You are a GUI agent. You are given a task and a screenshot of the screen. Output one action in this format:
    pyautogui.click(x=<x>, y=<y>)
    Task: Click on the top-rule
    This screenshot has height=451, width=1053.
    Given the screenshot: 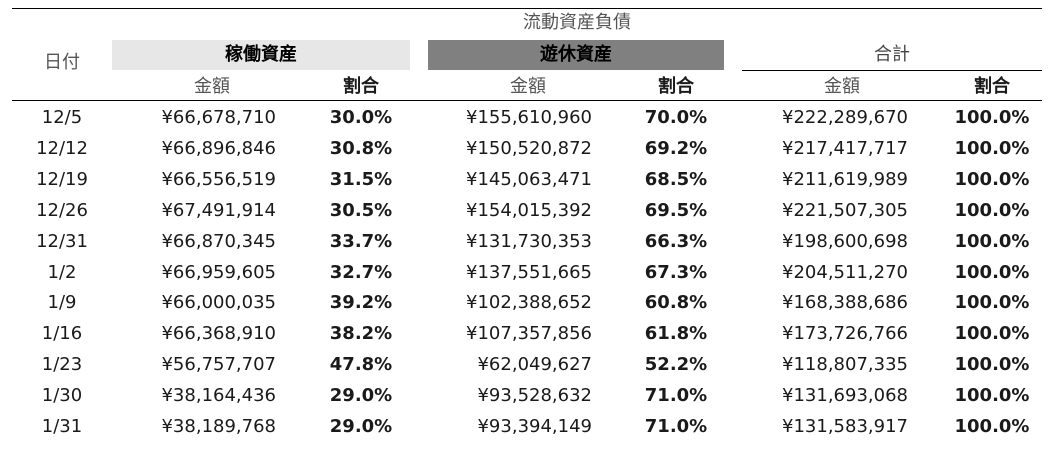 What is the action you would take?
    pyautogui.click(x=527, y=8)
    